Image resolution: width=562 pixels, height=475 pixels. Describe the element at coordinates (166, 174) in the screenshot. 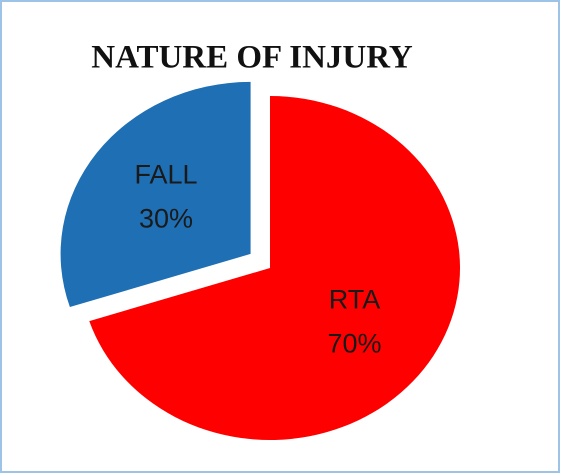

I see `slice-category-label: FALL` at that location.